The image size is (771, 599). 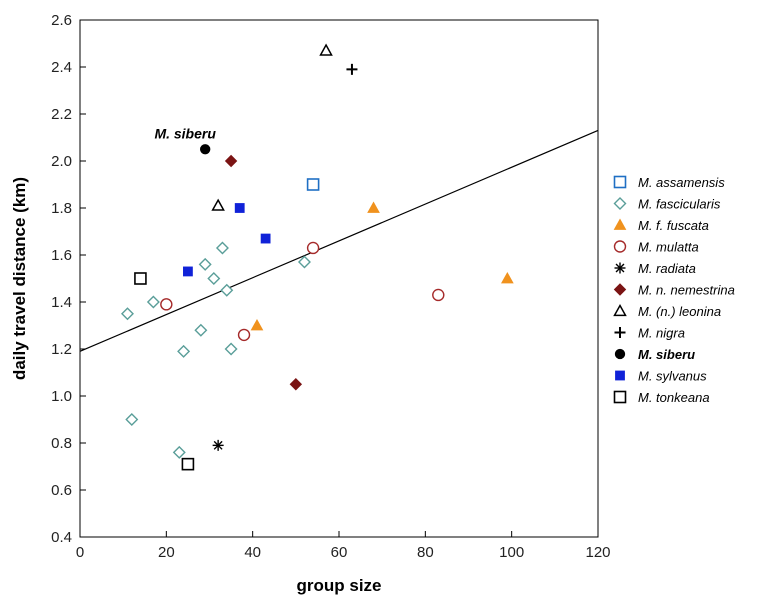 What do you see at coordinates (666, 354) in the screenshot?
I see `legend-label: M. siberu` at bounding box center [666, 354].